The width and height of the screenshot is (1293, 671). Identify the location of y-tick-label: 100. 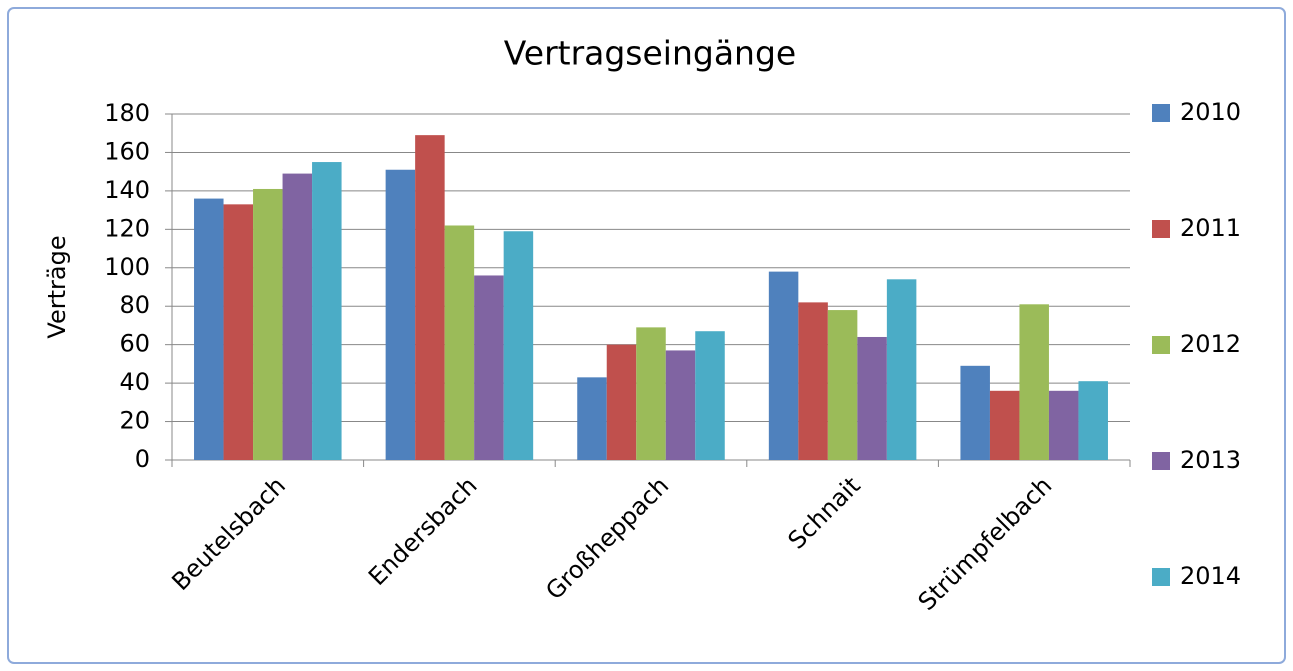
(127, 267).